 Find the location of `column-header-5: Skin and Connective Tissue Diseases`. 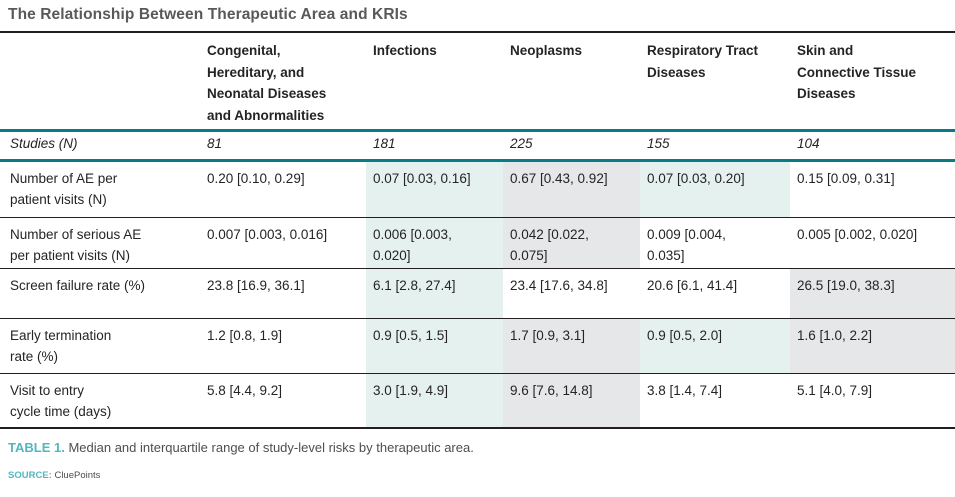

column-header-5: Skin and Connective Tissue Diseases is located at coordinates (857, 72).